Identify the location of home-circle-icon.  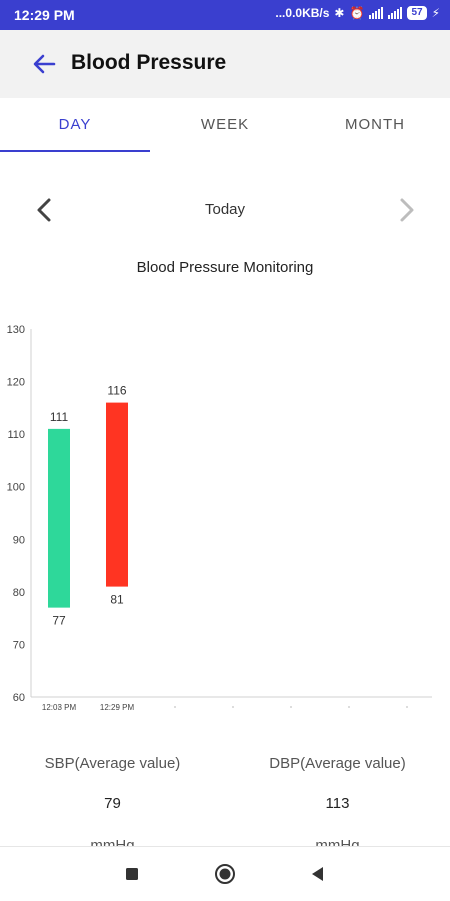
(225, 874).